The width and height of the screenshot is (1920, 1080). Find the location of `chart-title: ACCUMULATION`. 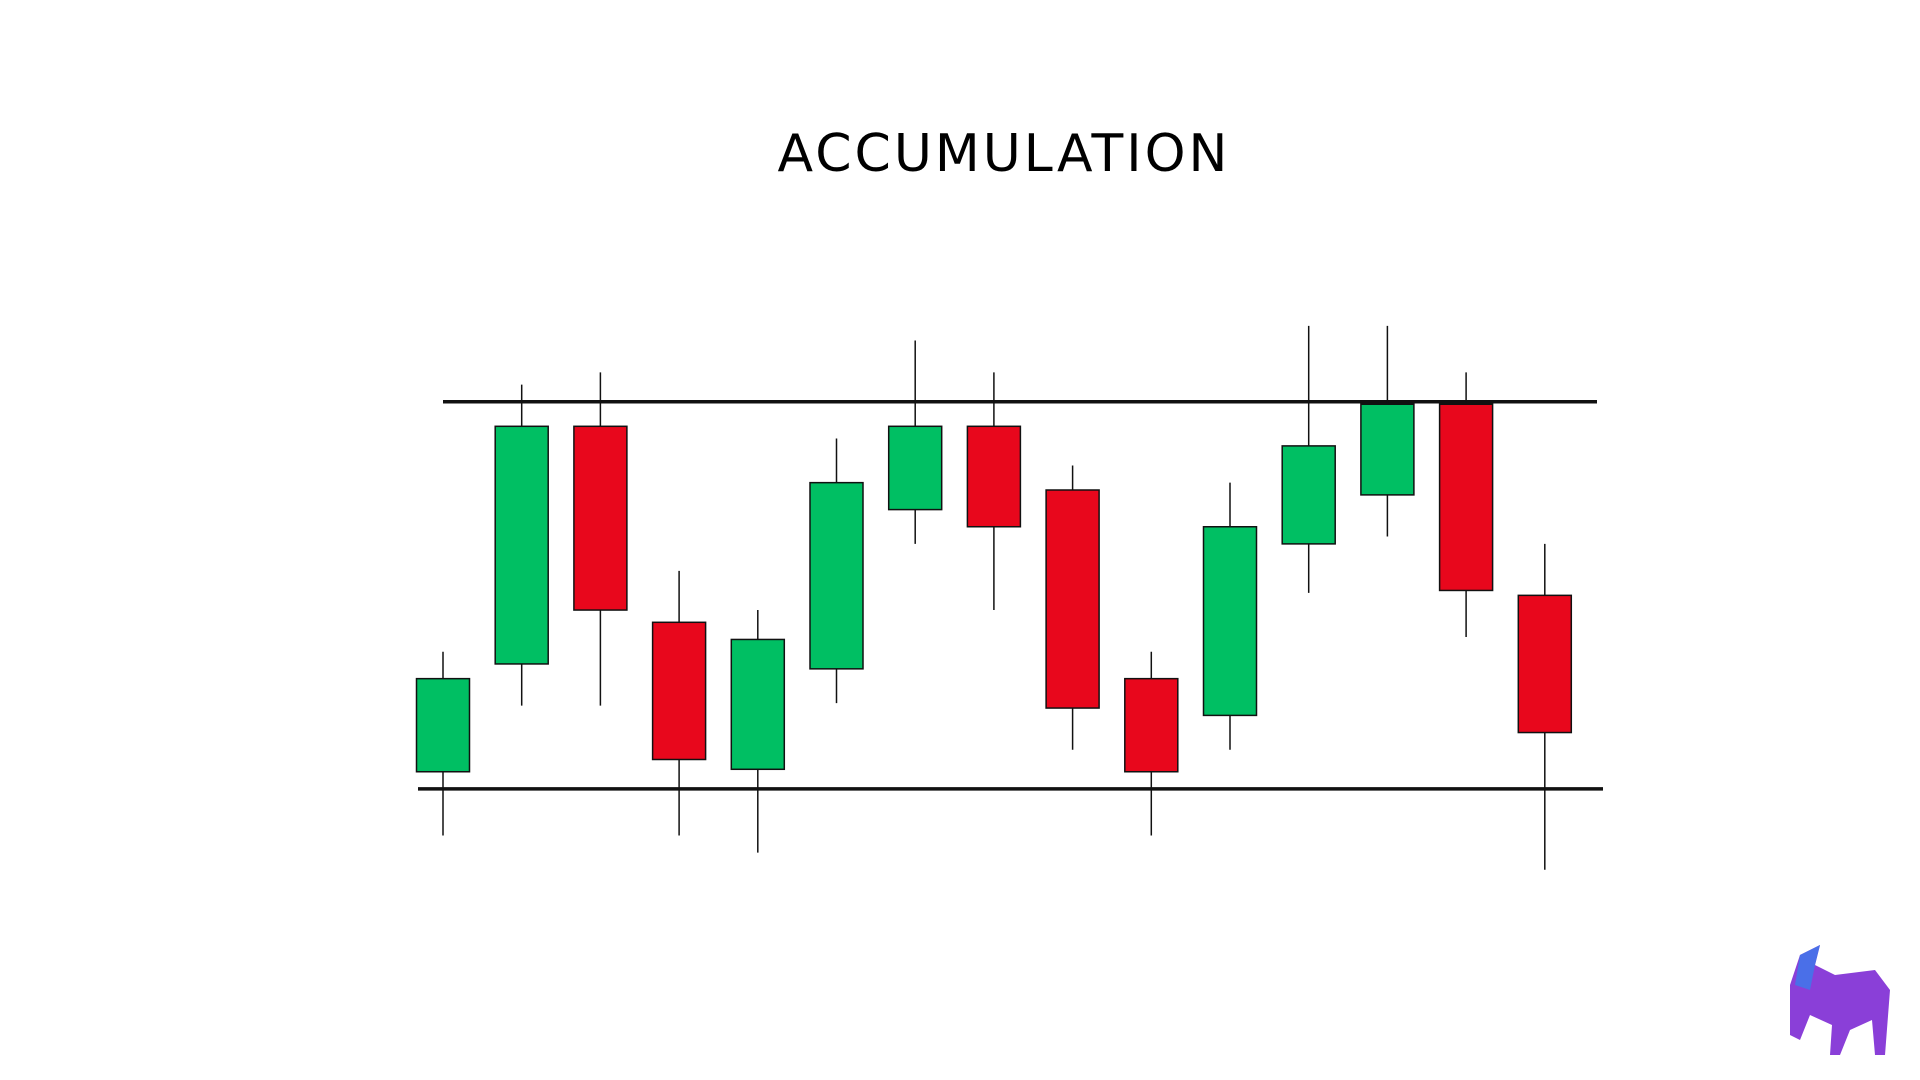

chart-title: ACCUMULATION is located at coordinates (1004, 154).